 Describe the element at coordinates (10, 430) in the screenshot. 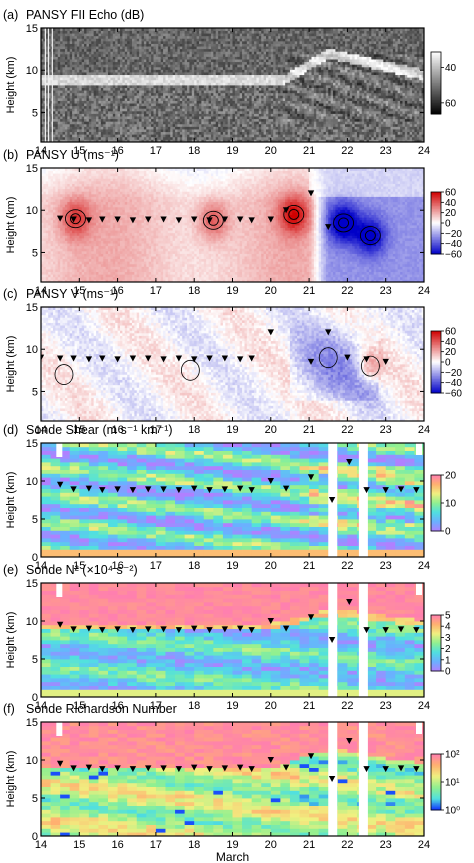

I see `panel-label: (d)` at that location.